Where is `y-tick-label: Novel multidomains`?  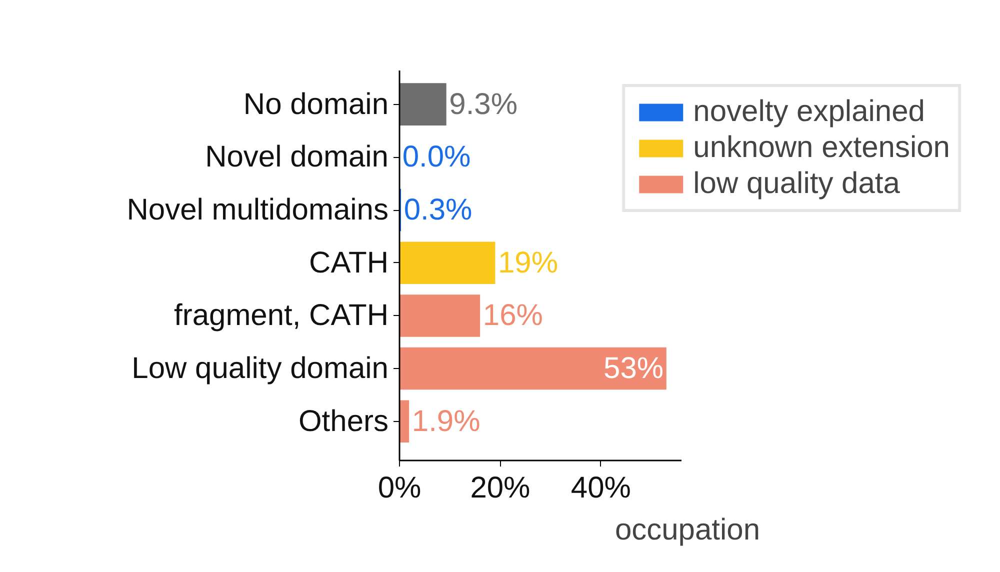 y-tick-label: Novel multidomains is located at coordinates (257, 210).